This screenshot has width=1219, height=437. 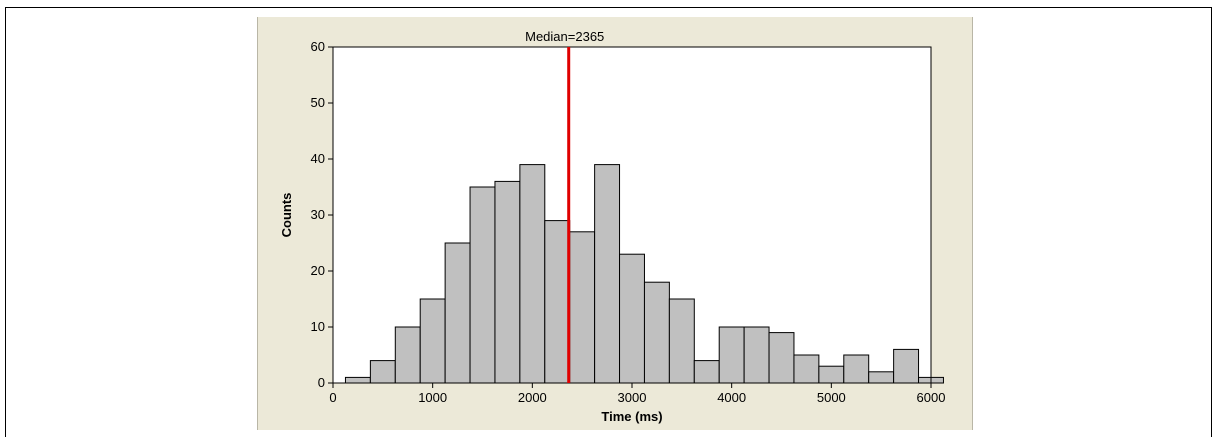 What do you see at coordinates (318, 46) in the screenshot?
I see `y-tick-label: 60` at bounding box center [318, 46].